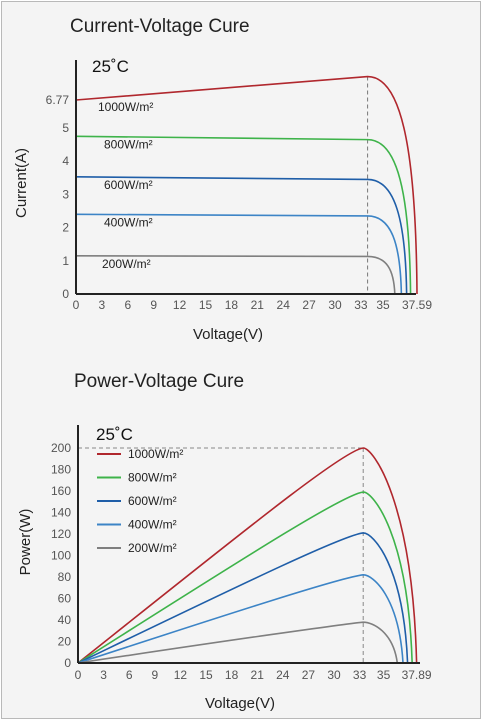 The image size is (482, 720). I want to click on iv-temperature-label: 25˚C, so click(110, 66).